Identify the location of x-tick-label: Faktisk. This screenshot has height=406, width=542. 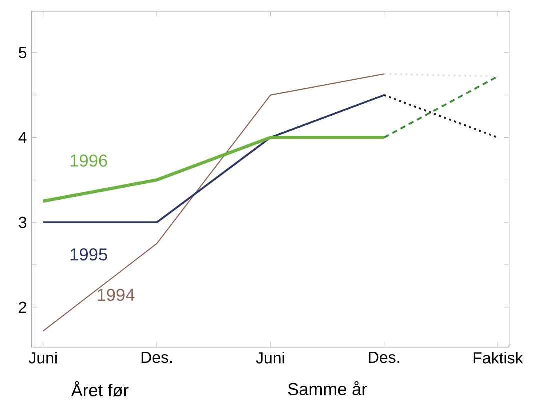
(499, 358).